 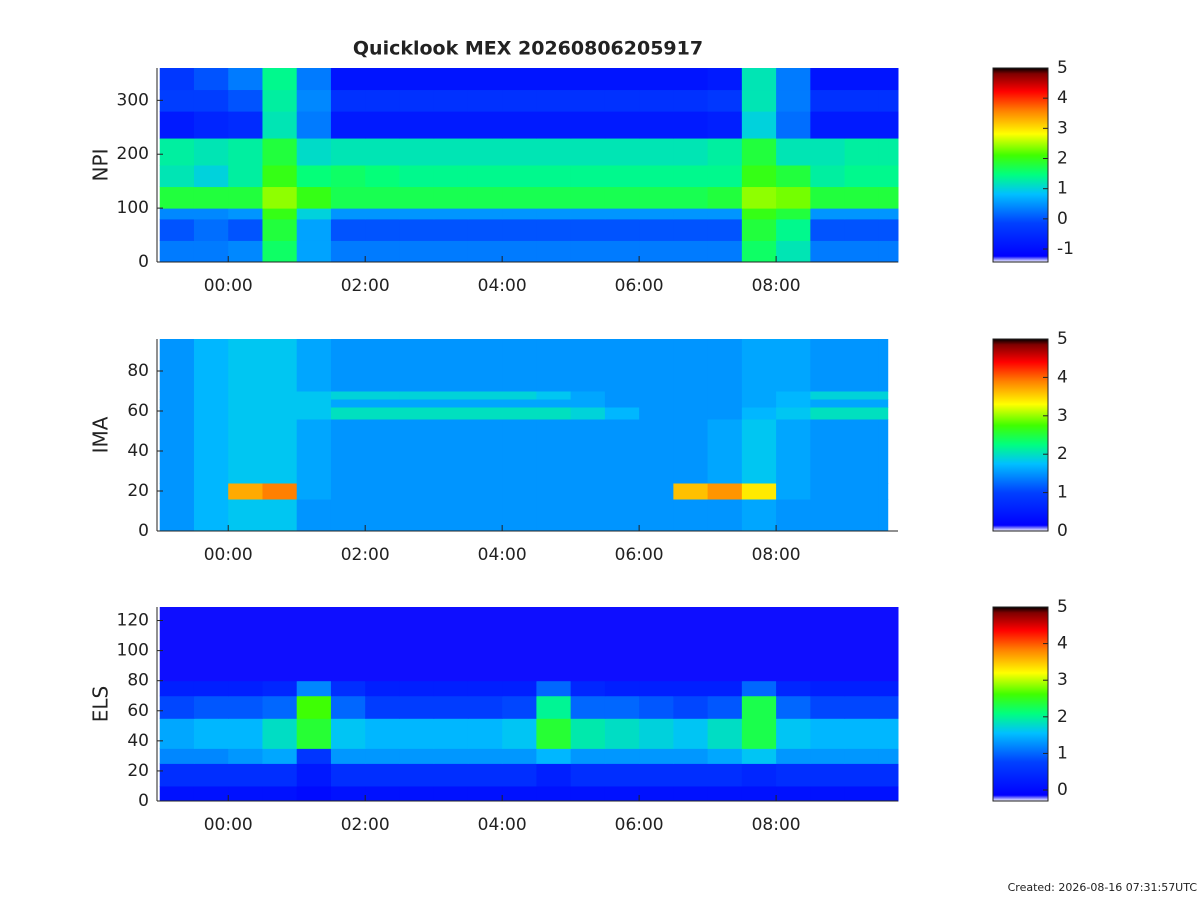 I want to click on colorbar-tick-label: 5, so click(x=1062, y=339).